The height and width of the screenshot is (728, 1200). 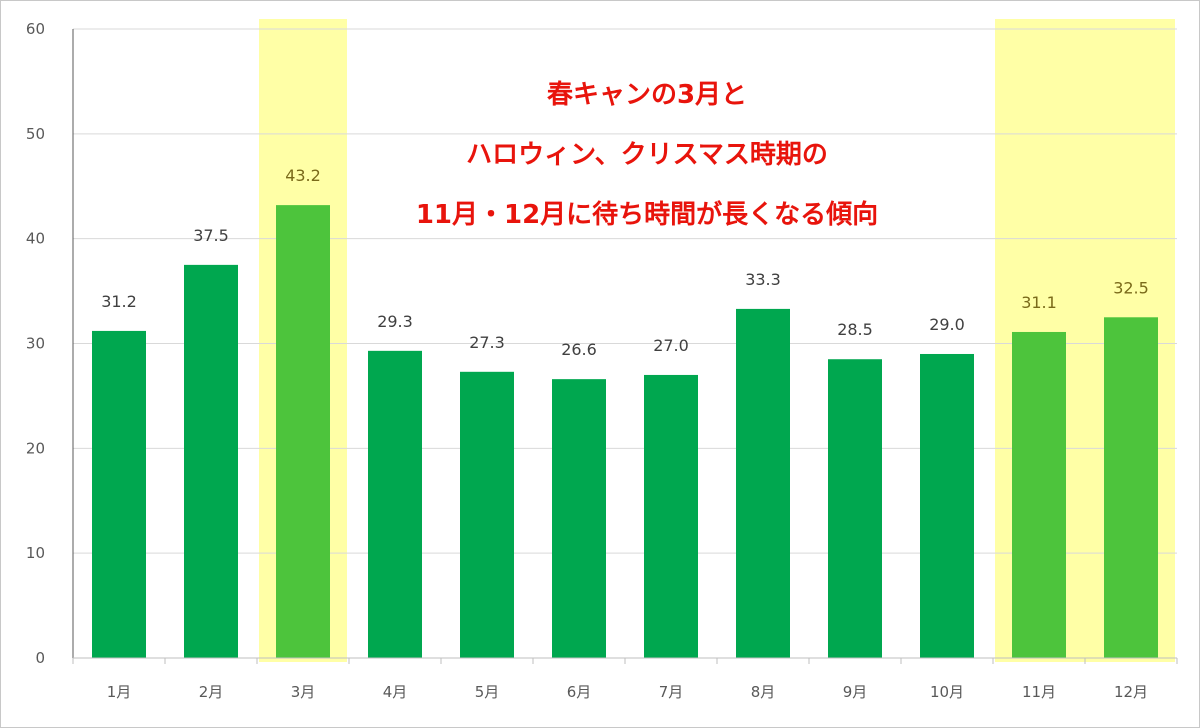 What do you see at coordinates (487, 692) in the screenshot?
I see `x-tick-label: 5月` at bounding box center [487, 692].